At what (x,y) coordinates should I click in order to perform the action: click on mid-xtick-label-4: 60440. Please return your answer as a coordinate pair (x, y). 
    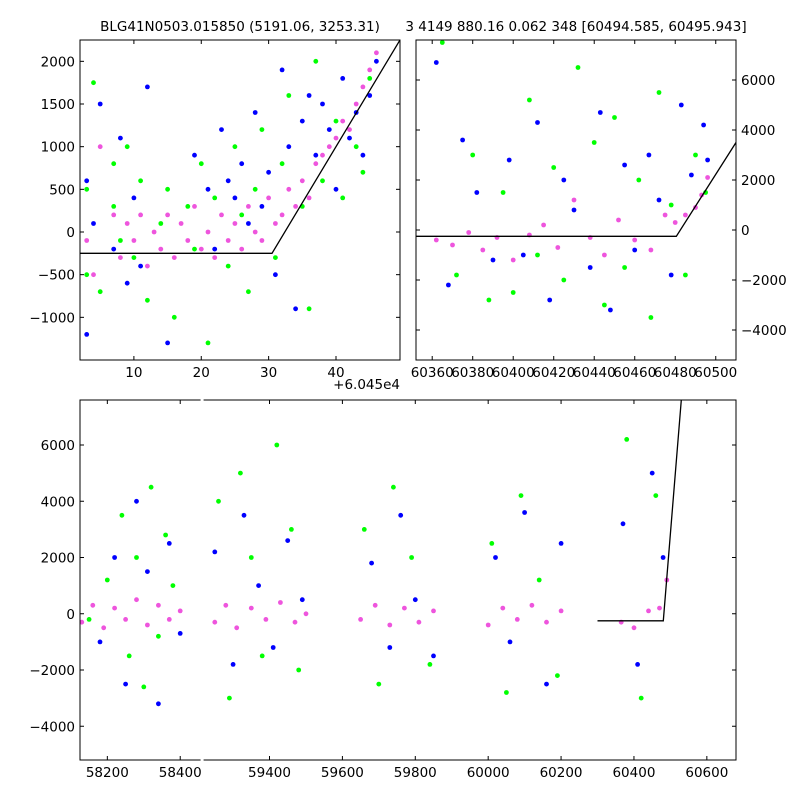
    Looking at the image, I should click on (594, 373).